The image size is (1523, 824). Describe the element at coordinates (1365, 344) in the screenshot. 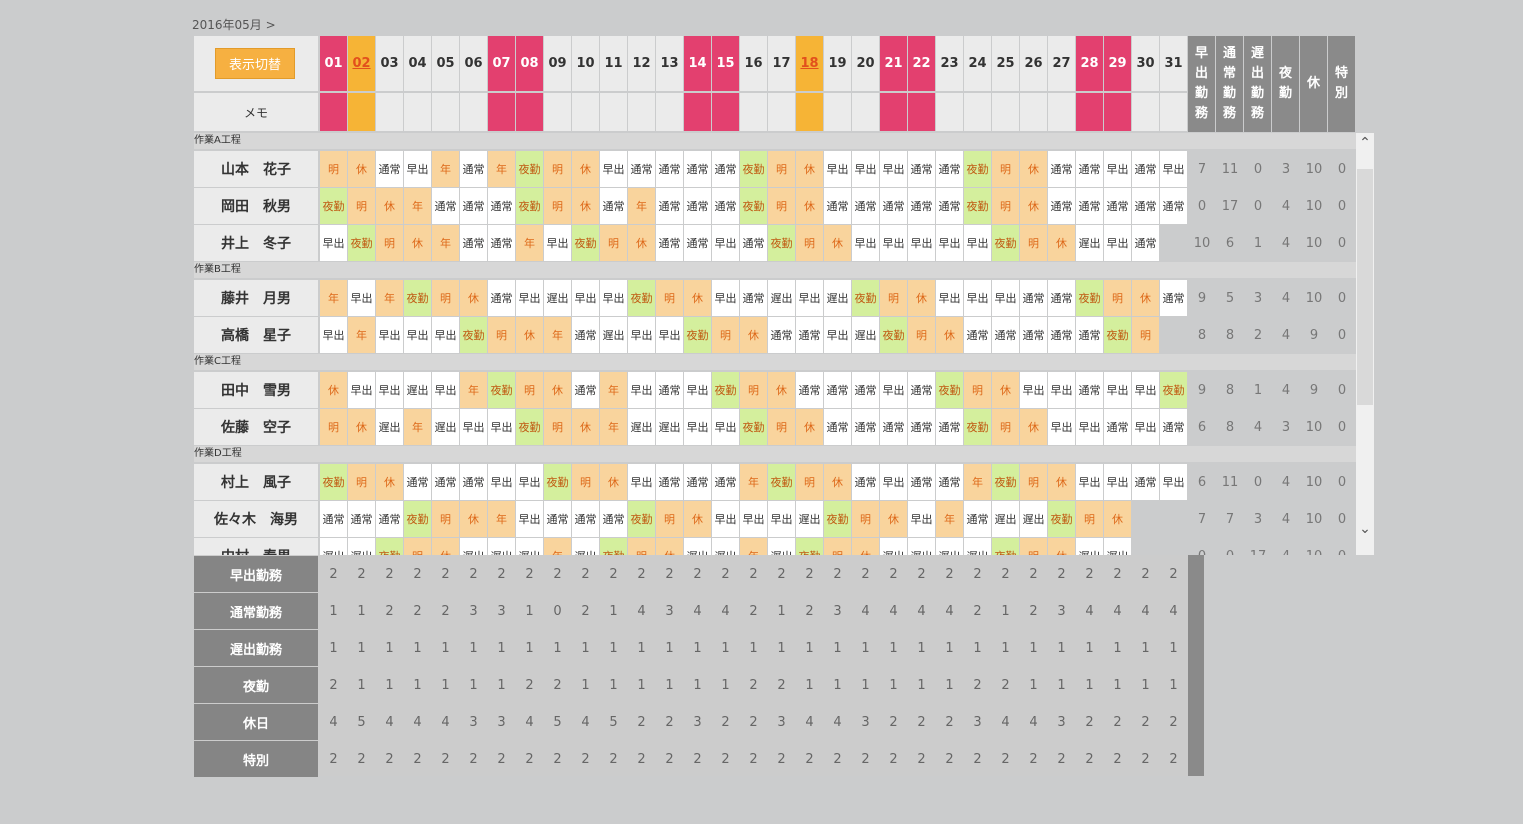

I see `vertical-scrollbar: ⌃ ⌄` at that location.